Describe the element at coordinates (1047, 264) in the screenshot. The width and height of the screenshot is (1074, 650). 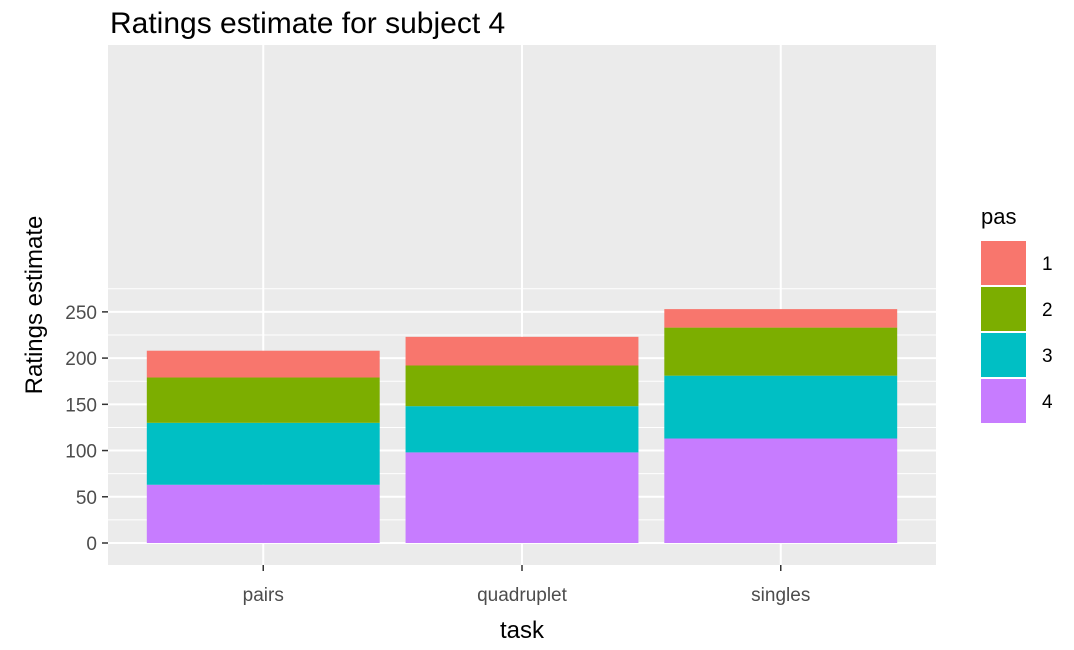
I see `legend-label-1: 1` at that location.